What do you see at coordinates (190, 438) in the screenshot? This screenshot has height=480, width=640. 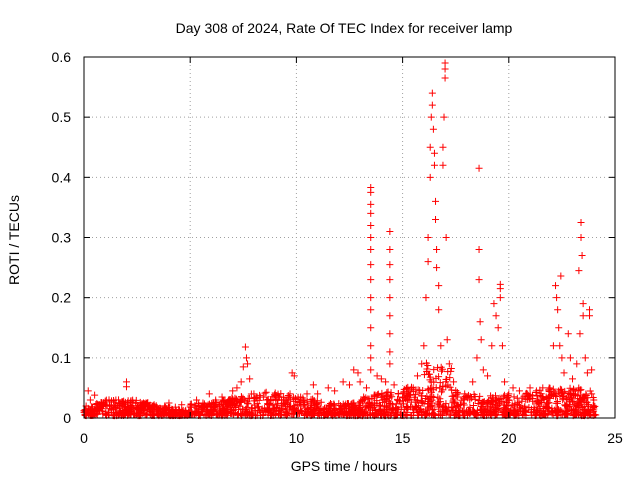 I see `x-tick-label: 5` at bounding box center [190, 438].